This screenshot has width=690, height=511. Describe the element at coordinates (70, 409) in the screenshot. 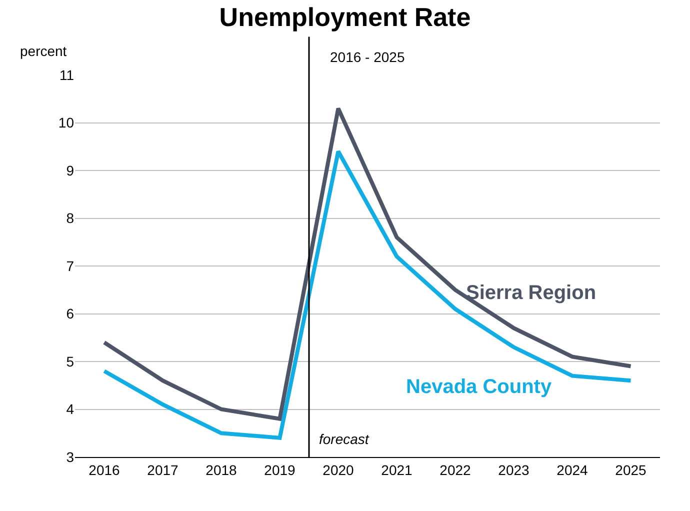

I see `y-tick-label: 4` at that location.